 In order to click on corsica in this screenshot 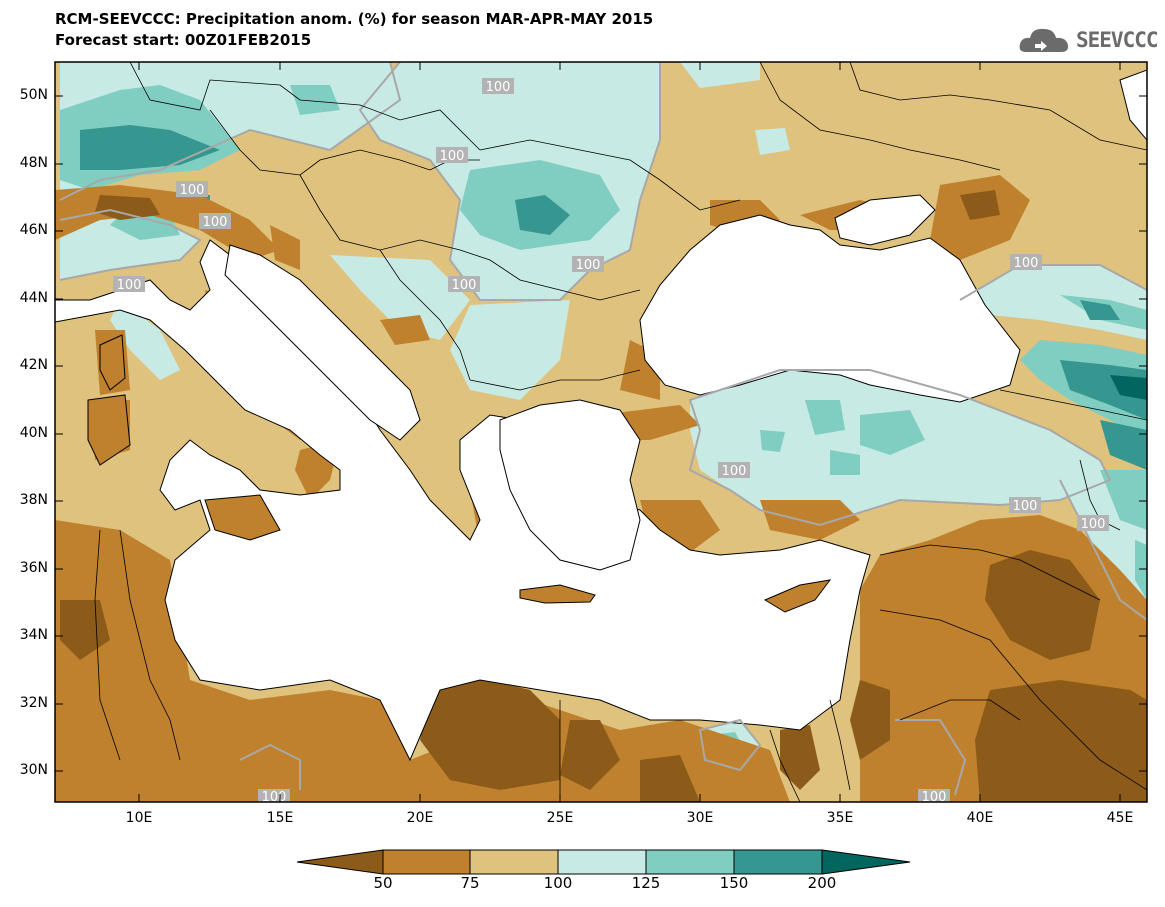, I will do `click(112, 362)`.